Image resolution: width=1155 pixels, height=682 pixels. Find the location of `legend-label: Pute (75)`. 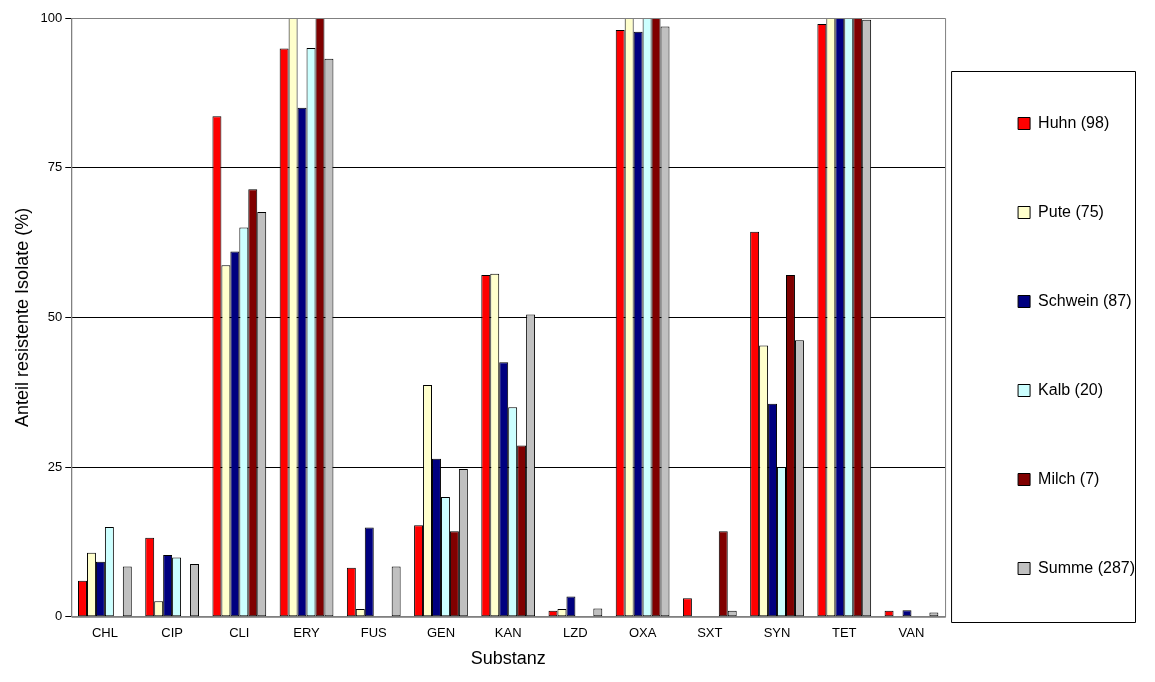

legend-label: Pute (75) is located at coordinates (1071, 211).